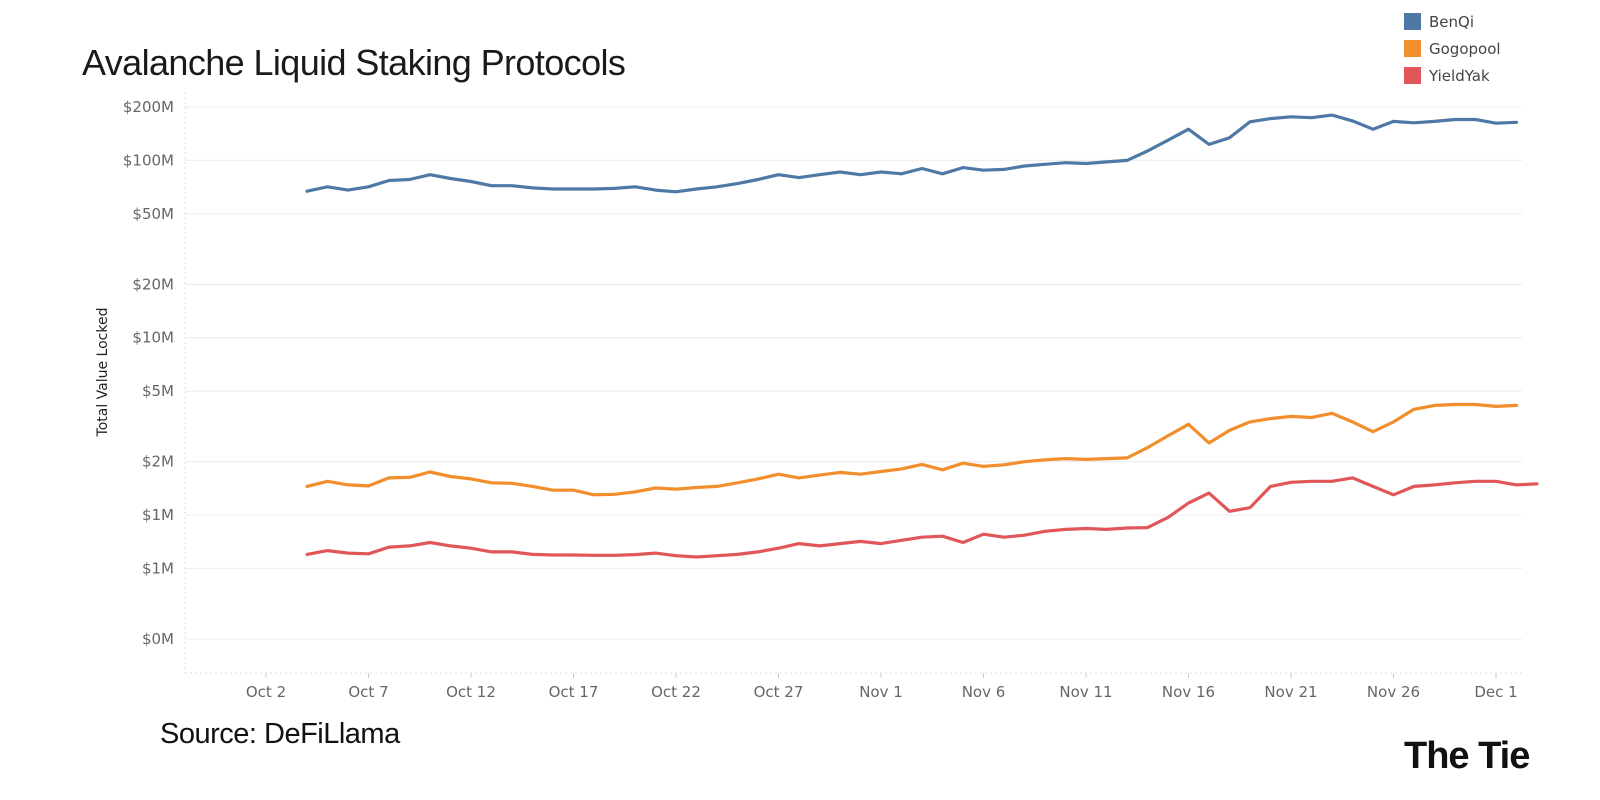 The height and width of the screenshot is (800, 1600). Describe the element at coordinates (1465, 48) in the screenshot. I see `legend-label-gogopool: Gogopool` at that location.